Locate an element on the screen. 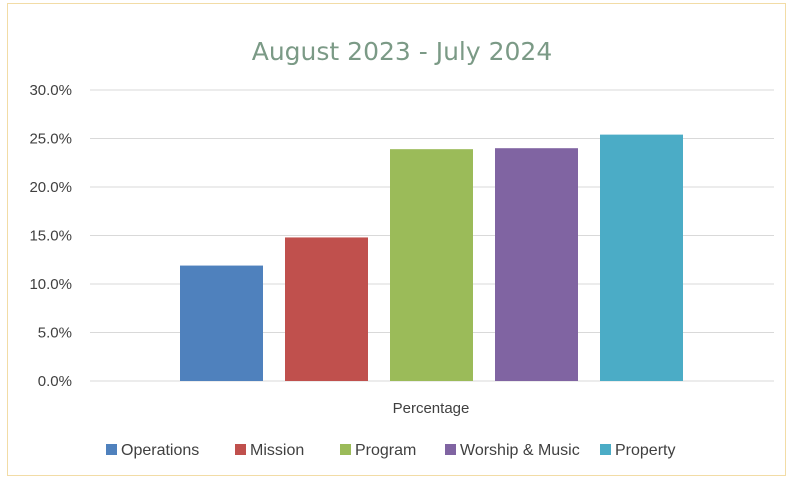  legend-item: Mission is located at coordinates (269, 450).